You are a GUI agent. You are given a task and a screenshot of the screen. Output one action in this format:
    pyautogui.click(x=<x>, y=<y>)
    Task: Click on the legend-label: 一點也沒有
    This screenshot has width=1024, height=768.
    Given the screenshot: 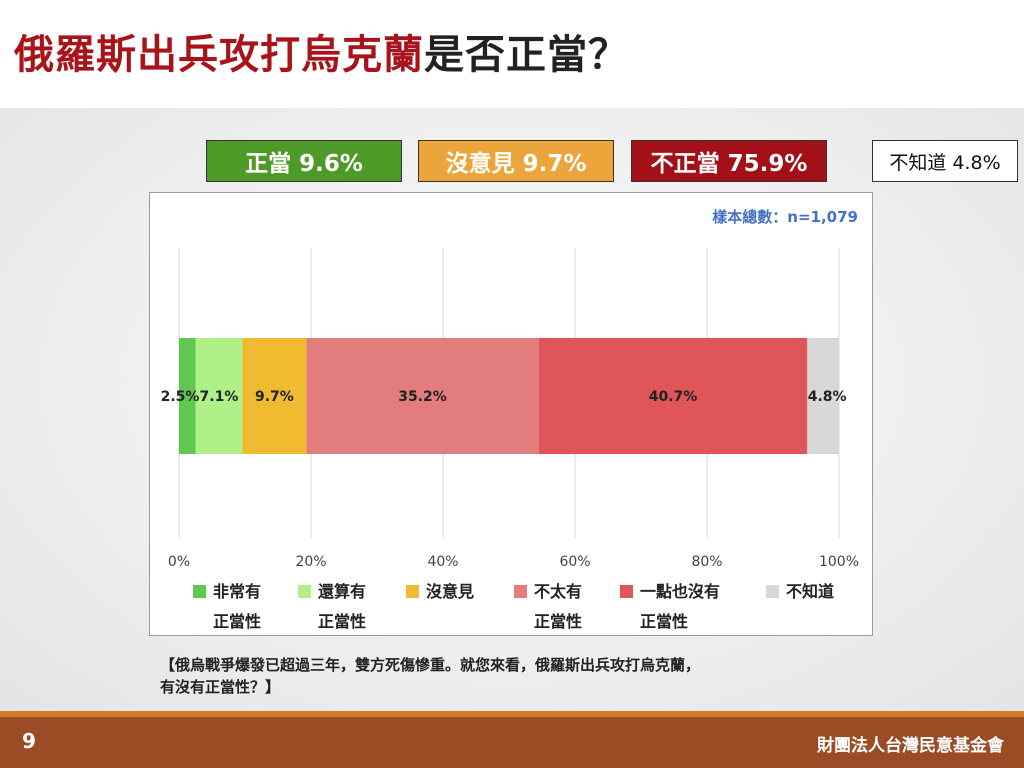 What is the action you would take?
    pyautogui.click(x=680, y=591)
    